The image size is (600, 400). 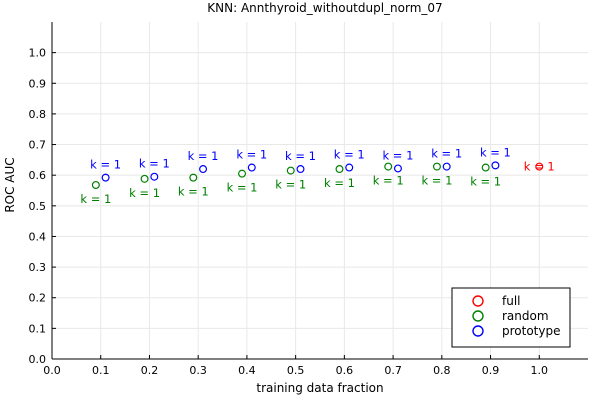 I want to click on x-tick-label: 0.7, so click(x=393, y=370).